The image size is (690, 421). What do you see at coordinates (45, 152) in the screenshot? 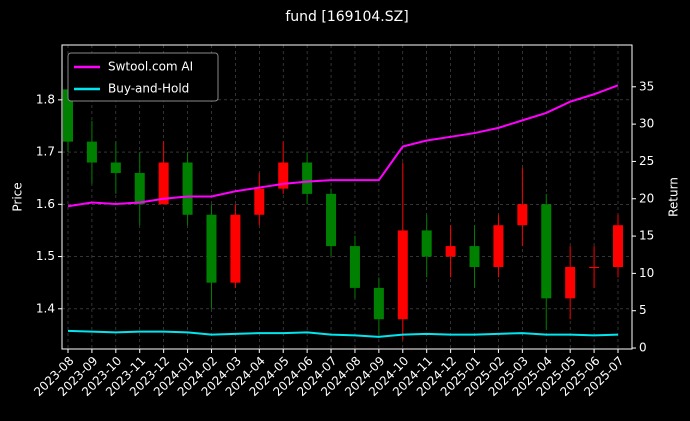
I see `y-tick-label: 1.7` at bounding box center [45, 152].